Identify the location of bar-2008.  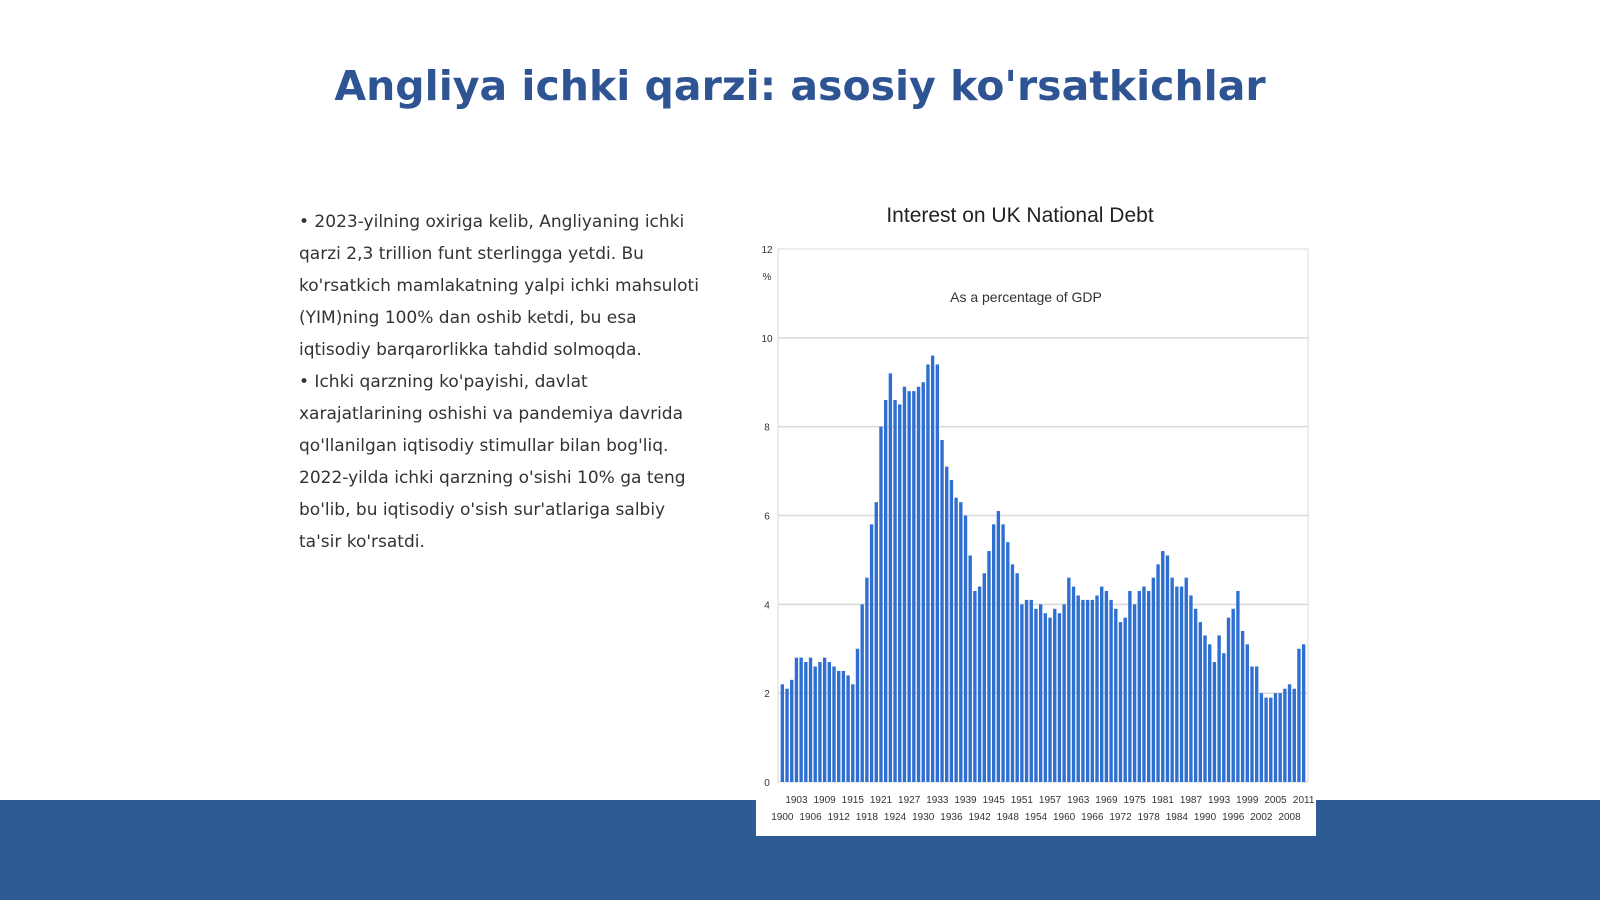
(1289, 733).